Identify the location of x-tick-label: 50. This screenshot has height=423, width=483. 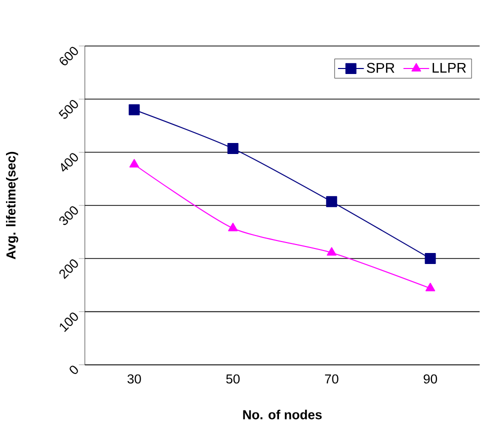
(233, 379).